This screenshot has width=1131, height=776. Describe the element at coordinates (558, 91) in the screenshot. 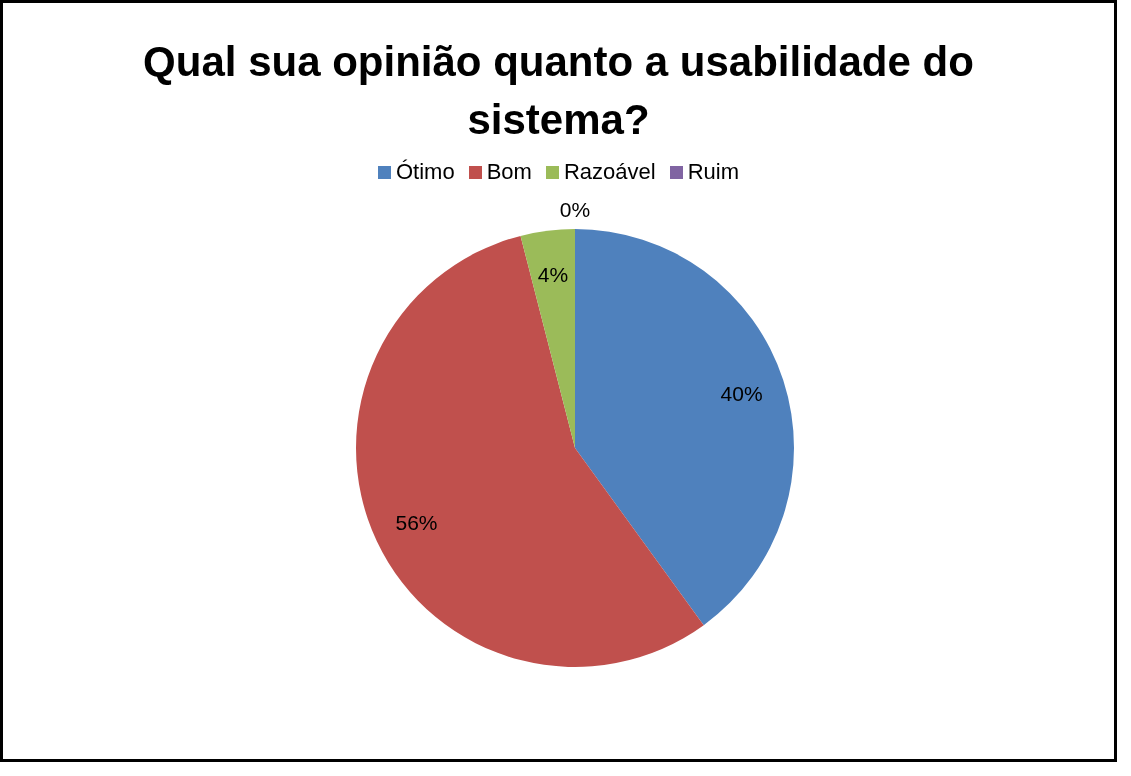

I see `chart-title: Qual sua opinião quanto a usabilidade do sistema?` at that location.